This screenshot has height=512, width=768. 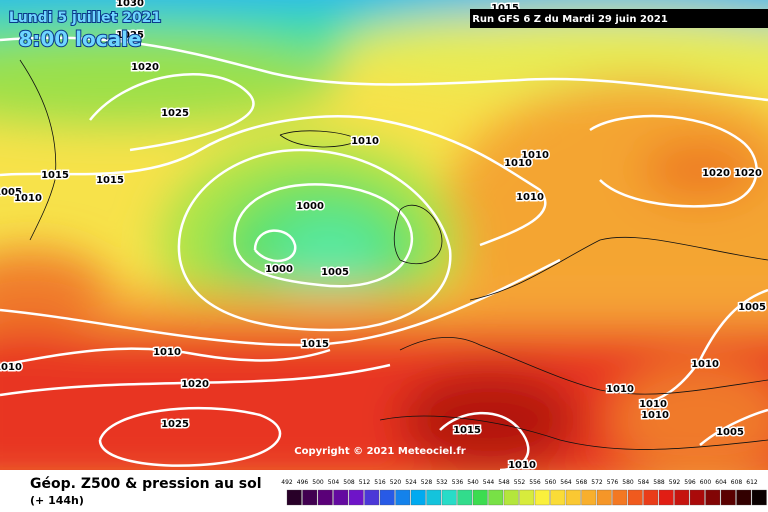 What do you see at coordinates (628, 482) in the screenshot?
I see `scale-label: 580` at bounding box center [628, 482].